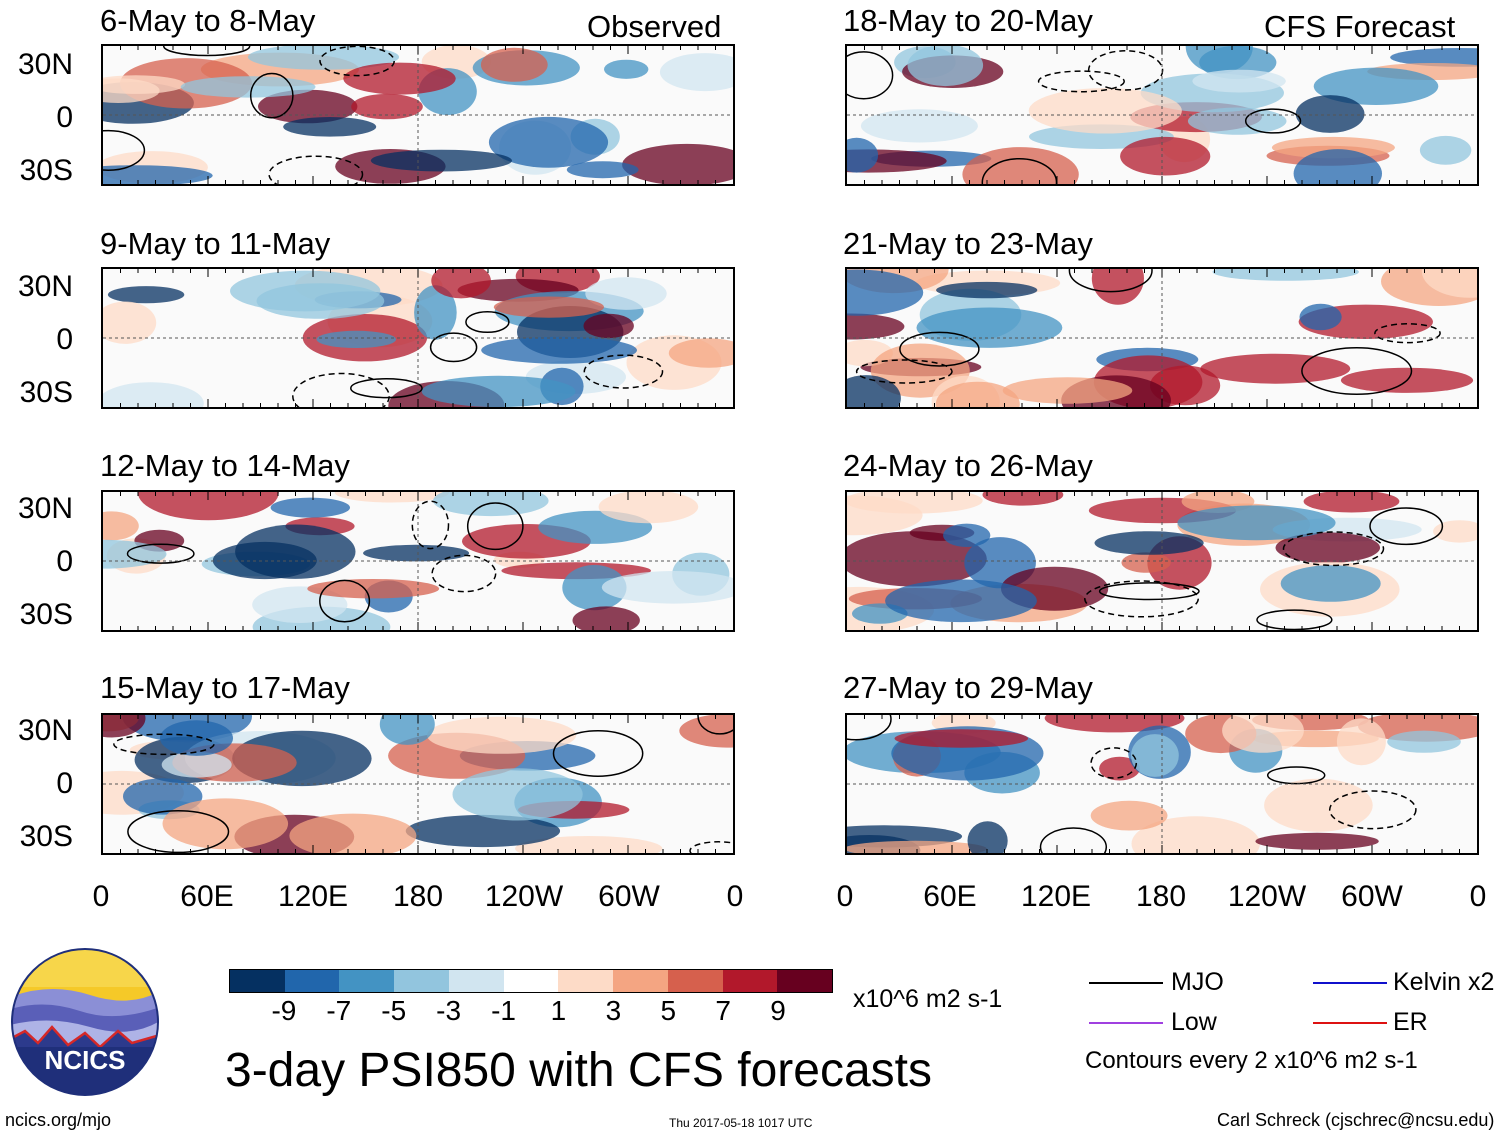 The height and width of the screenshot is (1137, 1510). I want to click on panel-title-5: 18-May to 20-May, so click(968, 20).